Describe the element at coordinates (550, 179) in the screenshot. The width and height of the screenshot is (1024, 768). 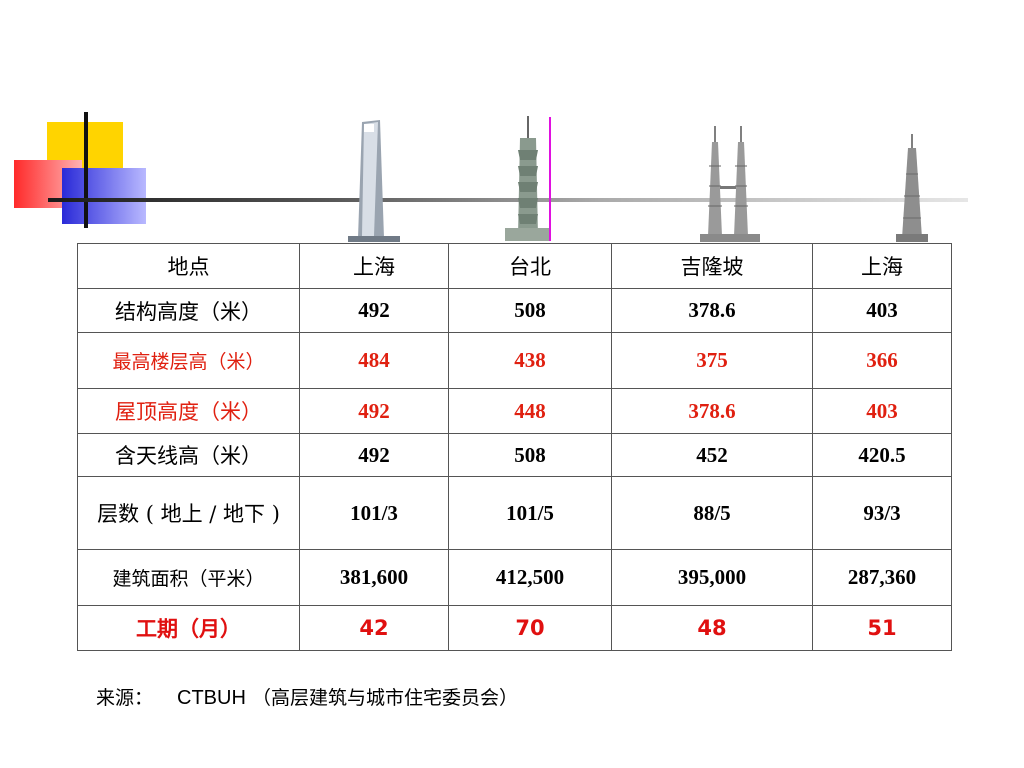
I see `decor-magenta-line` at that location.